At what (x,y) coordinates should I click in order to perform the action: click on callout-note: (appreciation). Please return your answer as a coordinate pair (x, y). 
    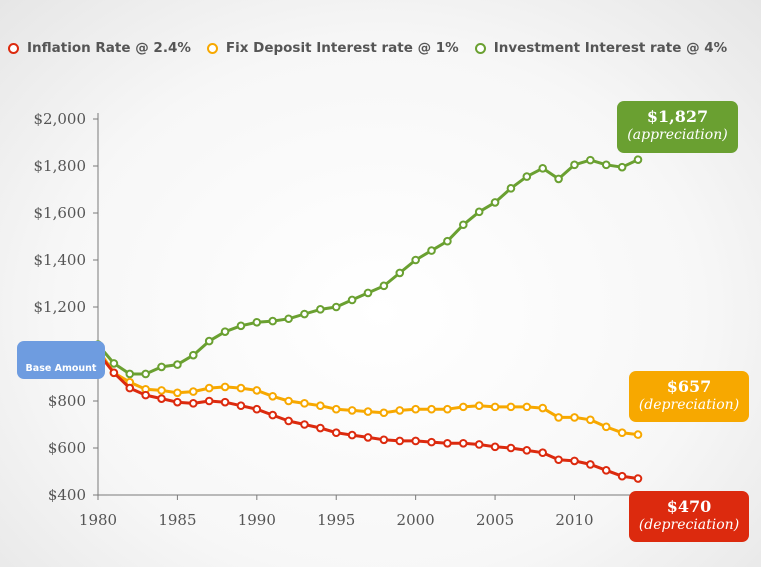
    Looking at the image, I should click on (677, 135).